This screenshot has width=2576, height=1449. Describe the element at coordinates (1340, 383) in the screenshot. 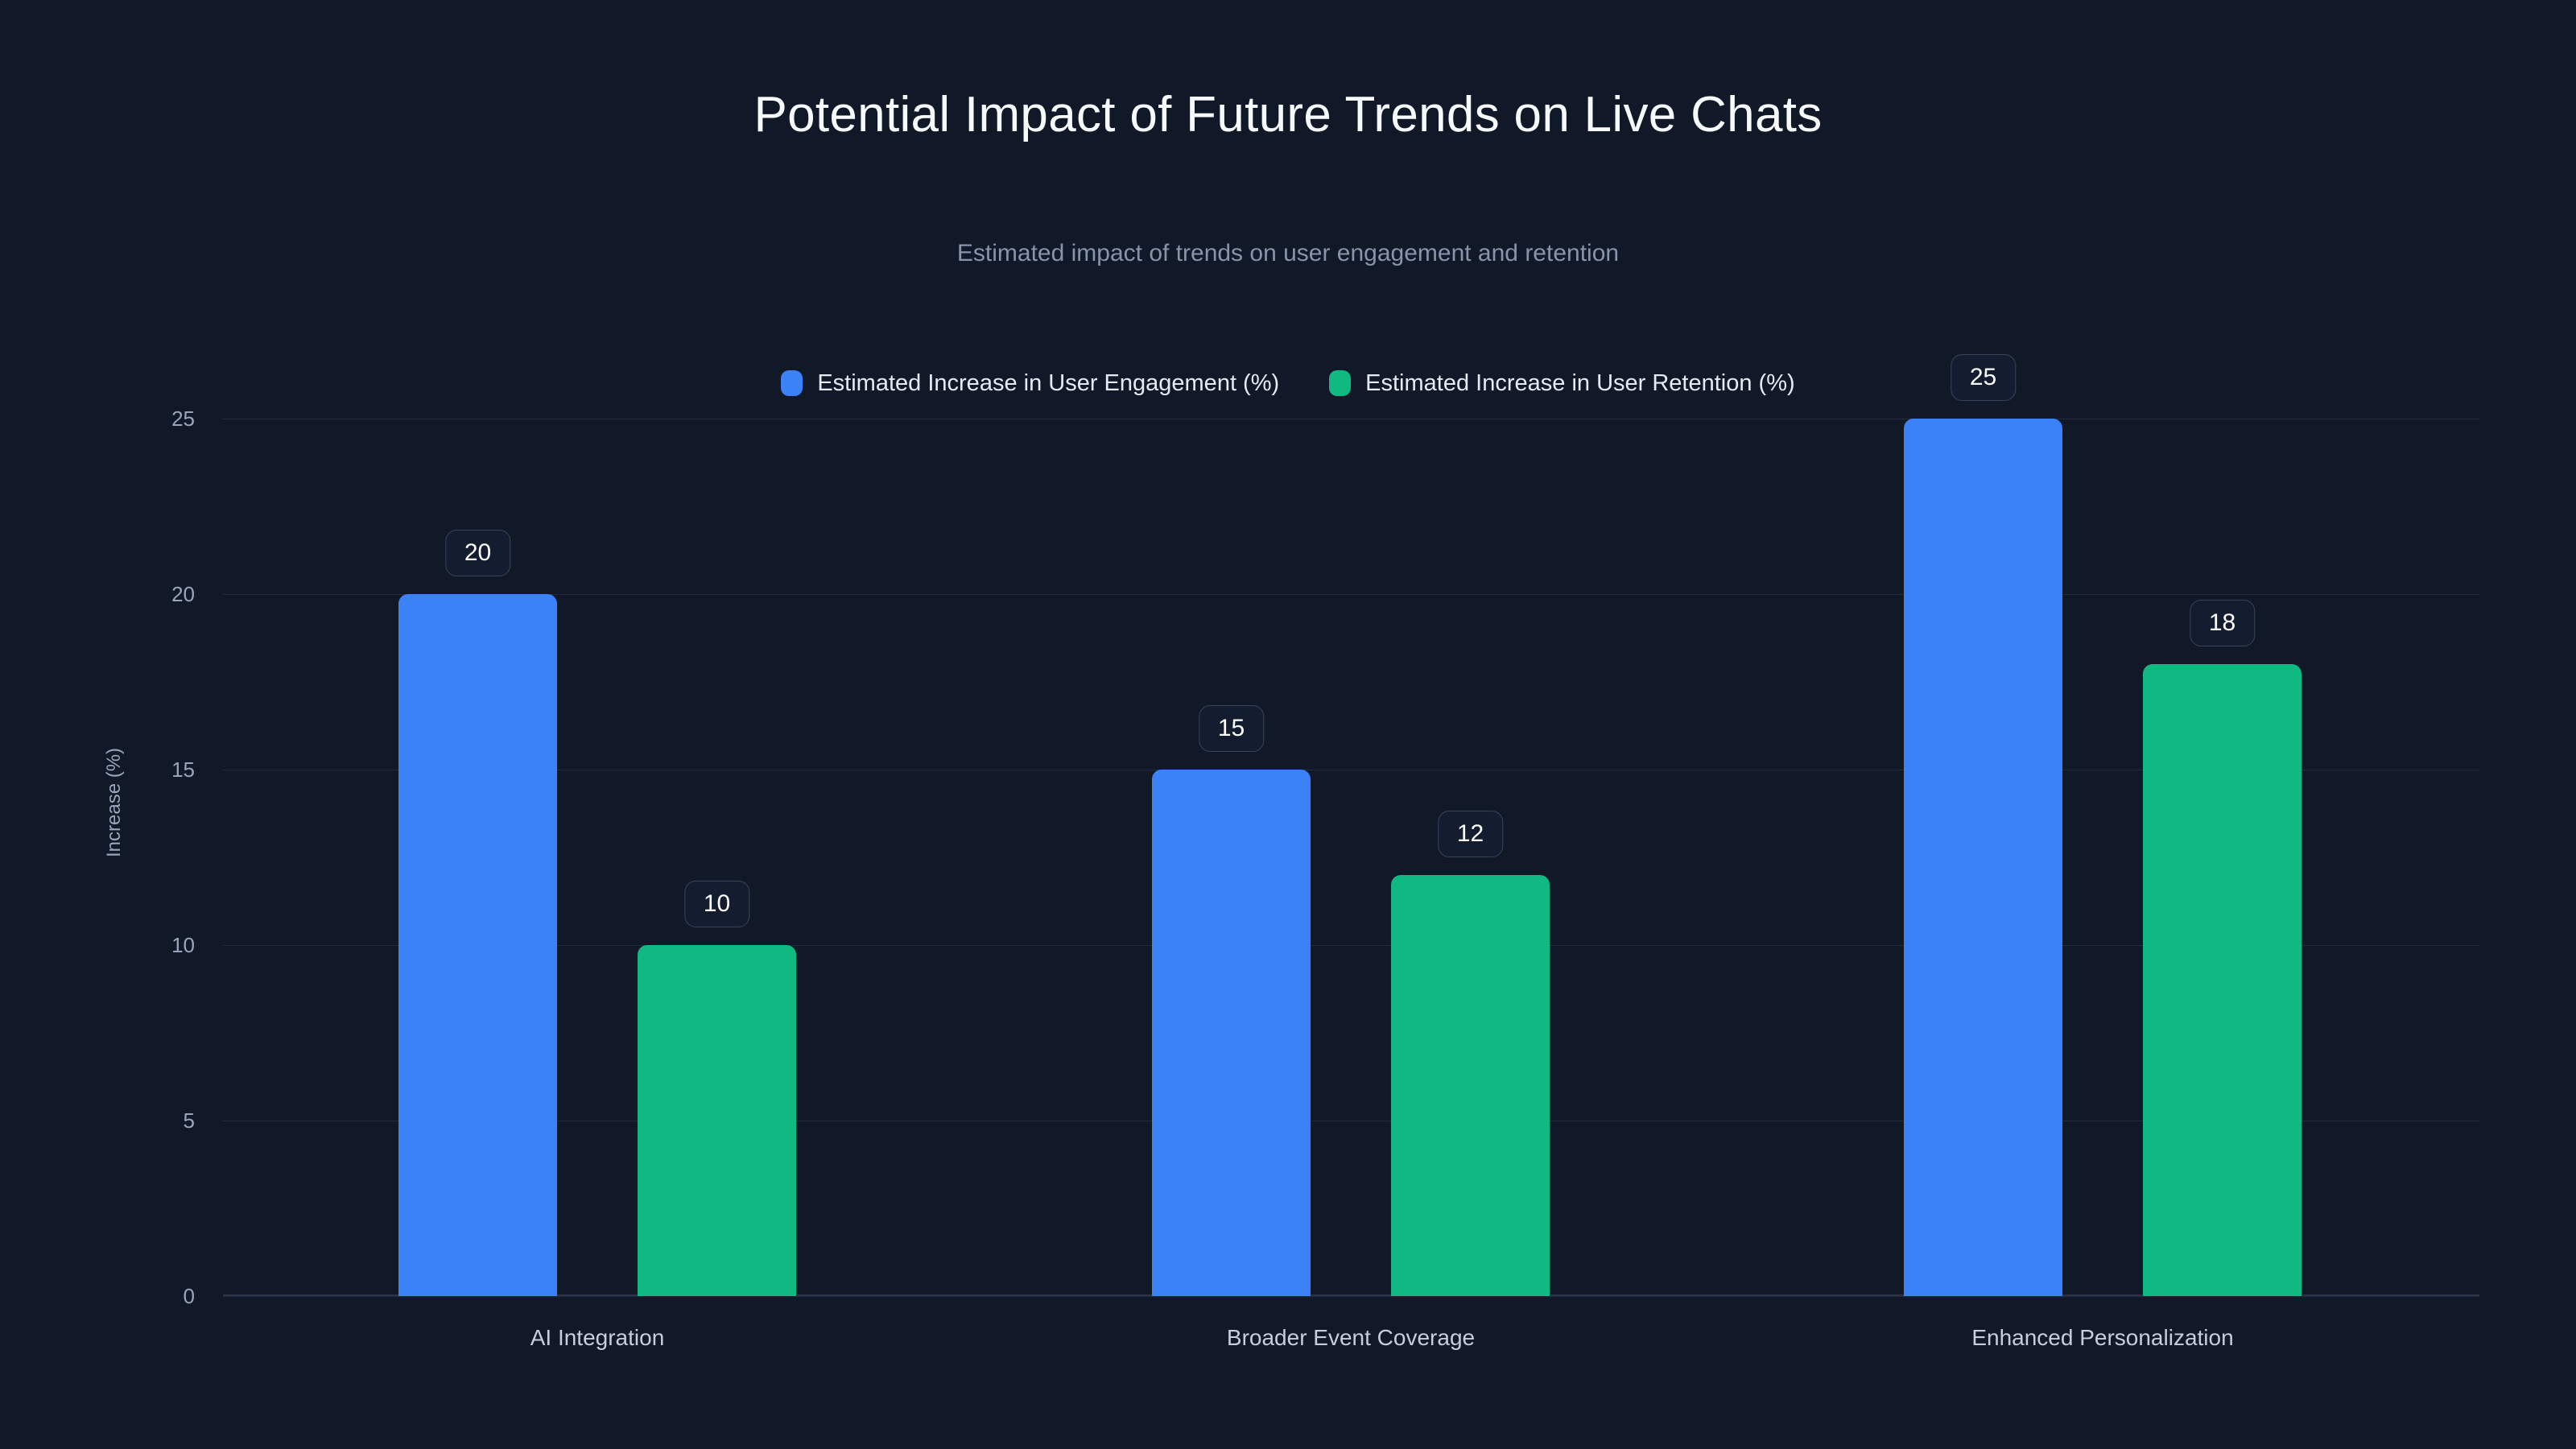

I see `legend-swatch-icon-retention` at that location.